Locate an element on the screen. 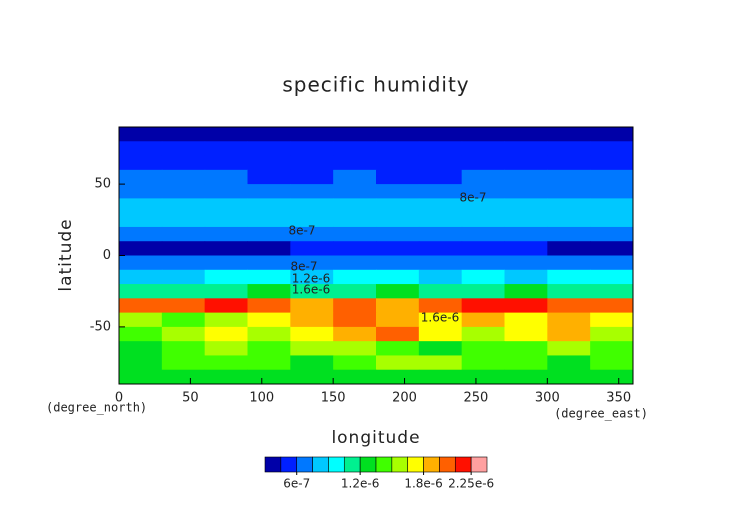 The image size is (752, 532). x-axis-label: longitude is located at coordinates (375, 438).